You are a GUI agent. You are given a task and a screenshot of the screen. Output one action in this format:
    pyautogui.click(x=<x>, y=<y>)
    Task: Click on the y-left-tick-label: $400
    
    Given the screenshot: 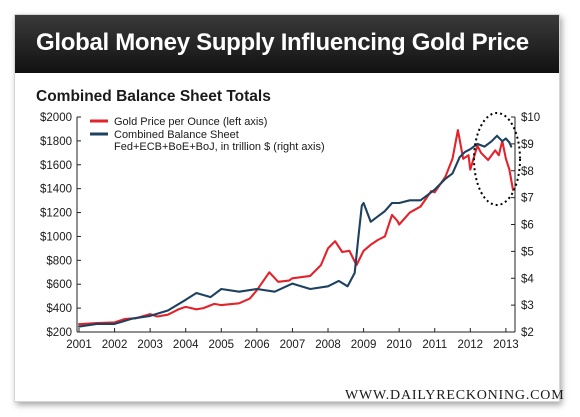 What is the action you would take?
    pyautogui.click(x=59, y=309)
    